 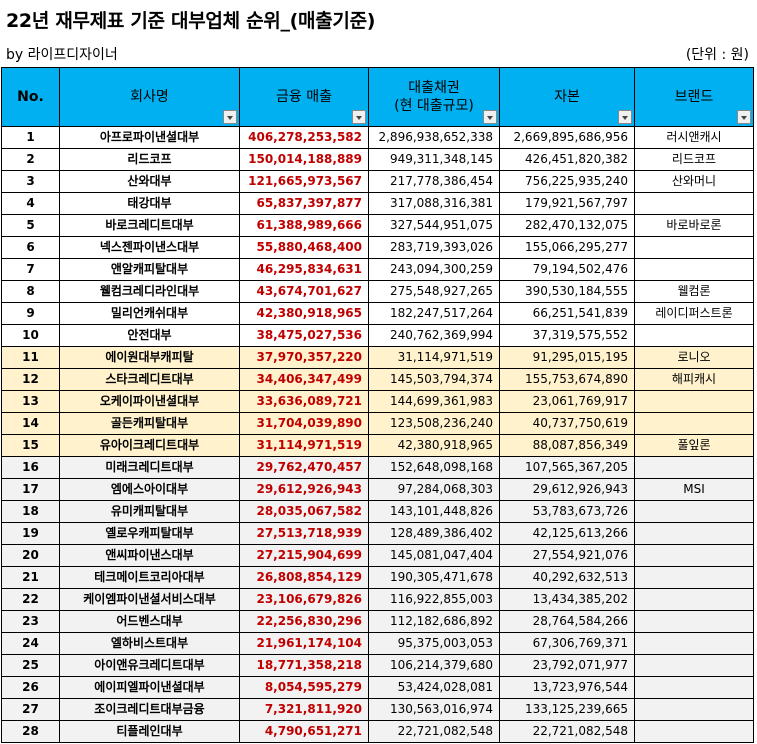 I want to click on revenue-cell: 31,114,971,519, so click(x=304, y=445).